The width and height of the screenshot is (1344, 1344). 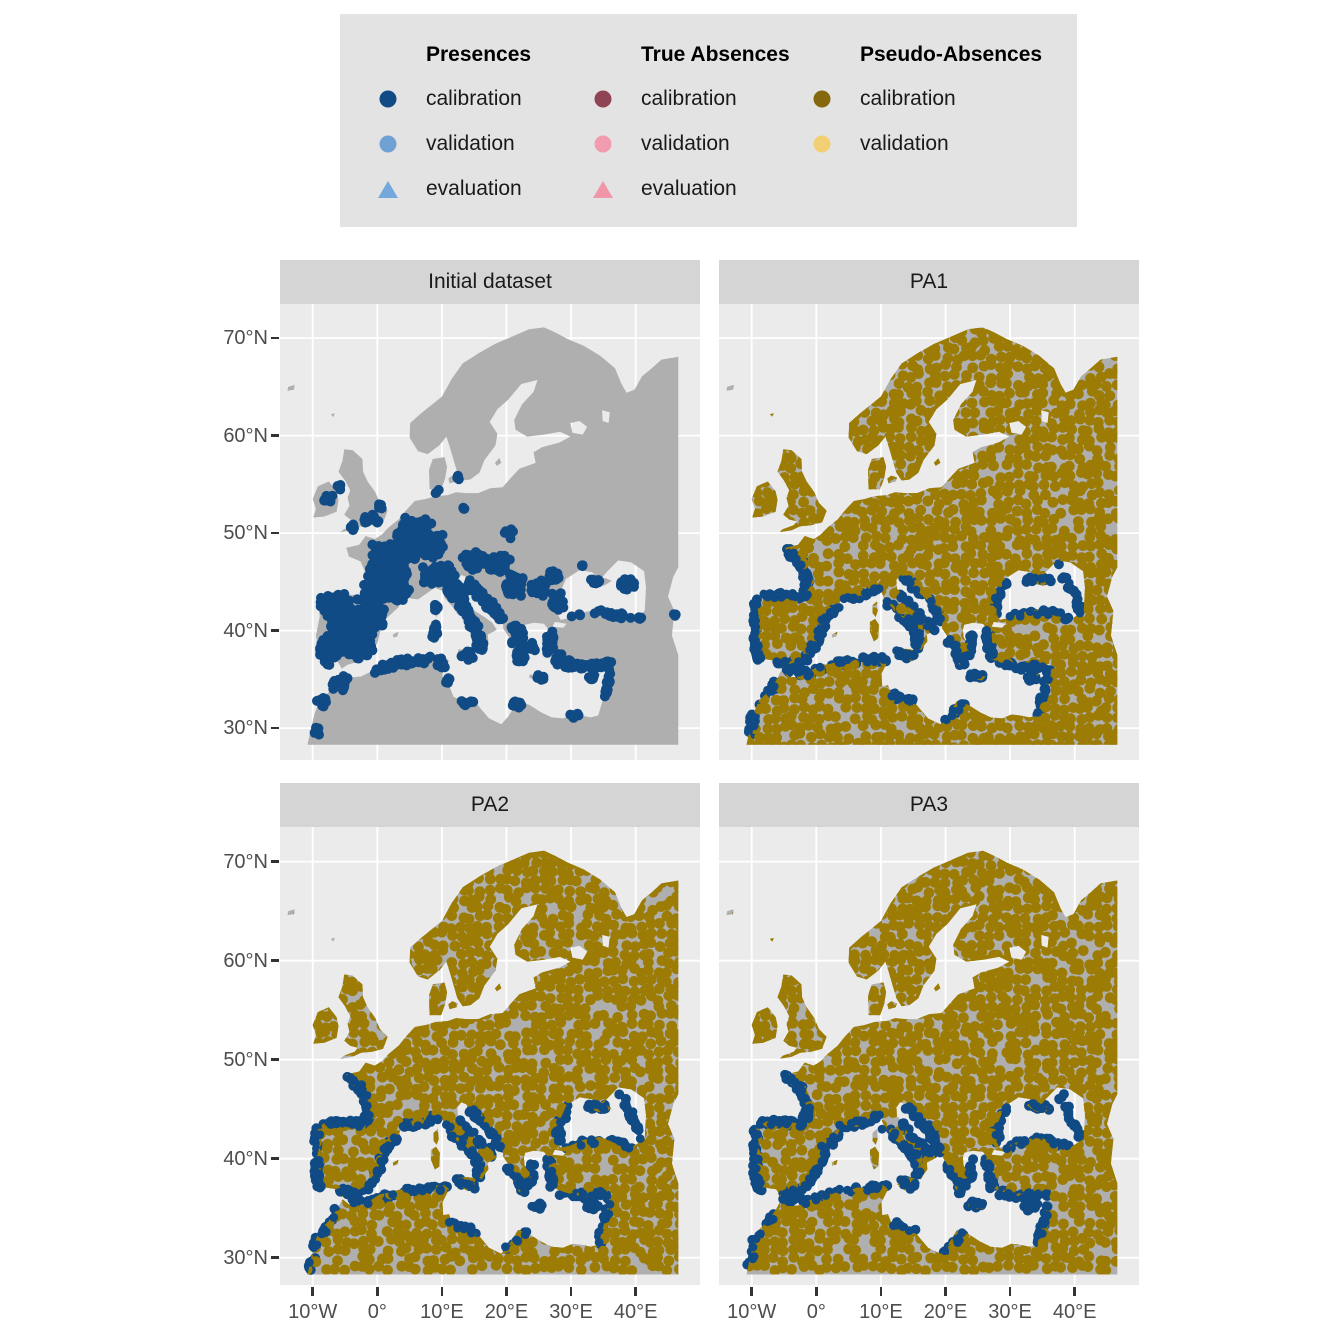 I want to click on map-panel-pa2, so click(x=490, y=1056).